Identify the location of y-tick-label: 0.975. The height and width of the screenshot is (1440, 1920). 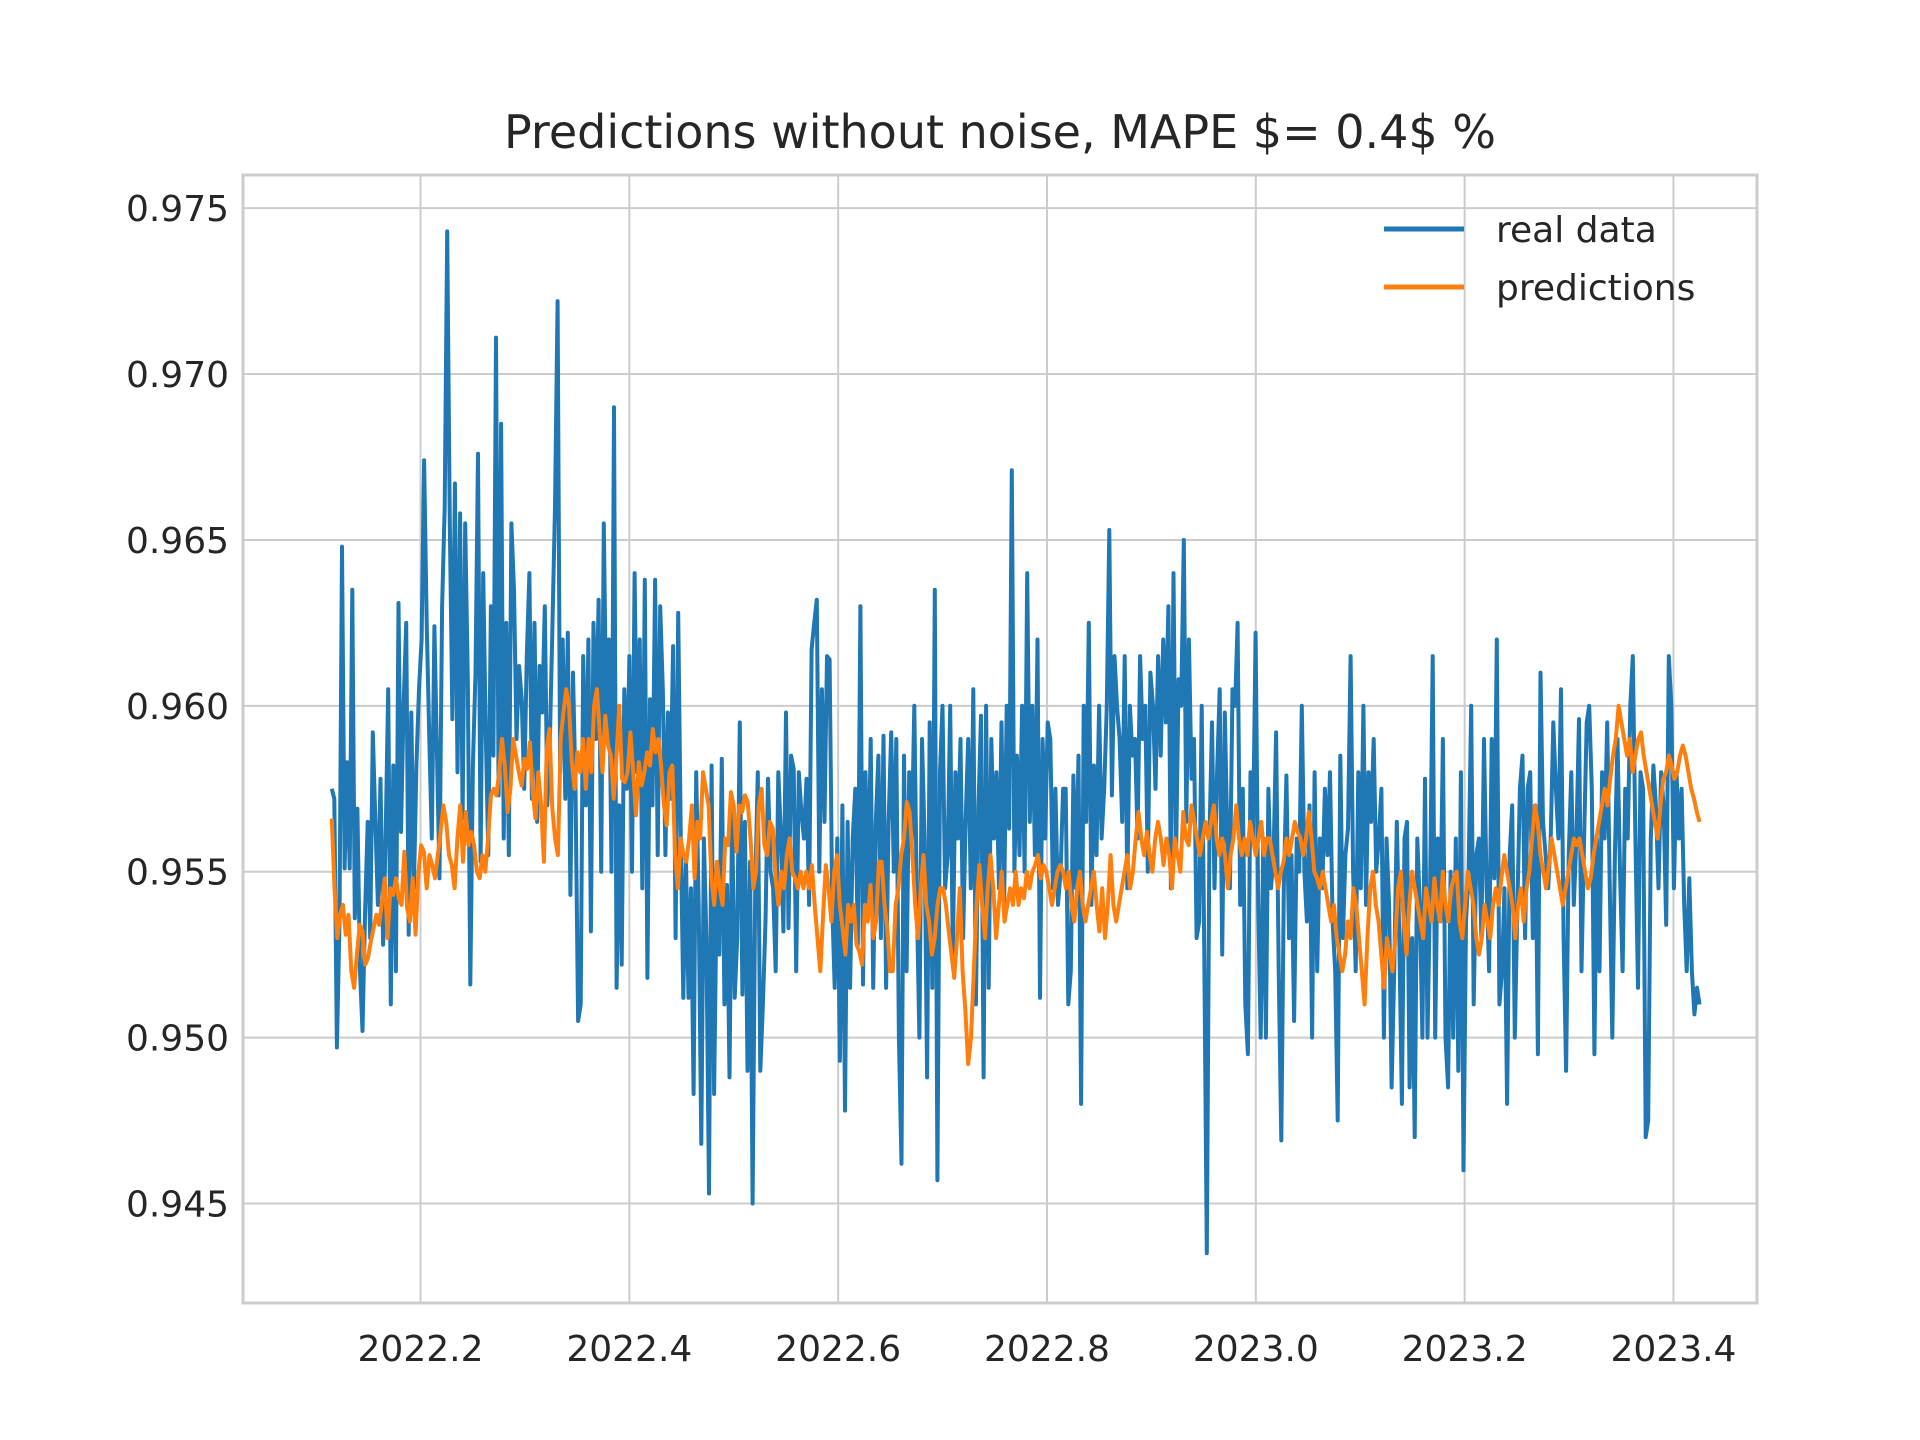
(177, 209).